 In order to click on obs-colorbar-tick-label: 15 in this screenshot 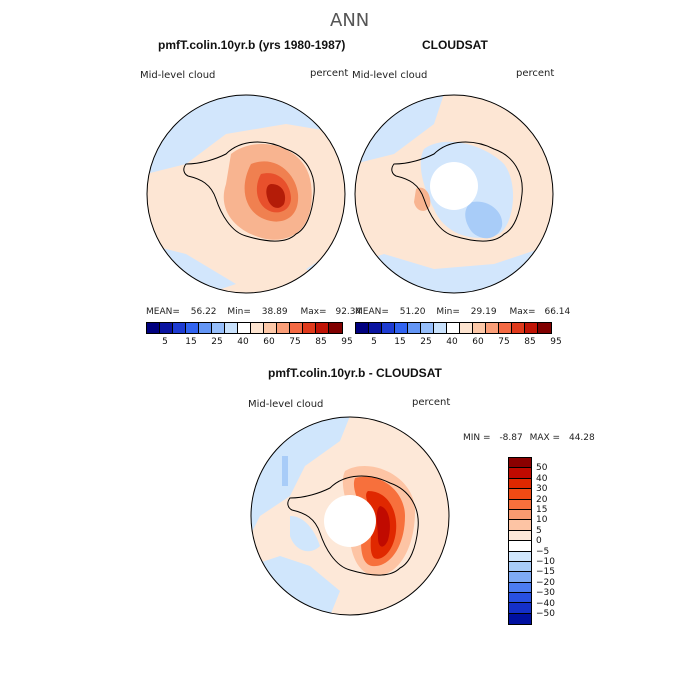, I will do `click(400, 342)`.